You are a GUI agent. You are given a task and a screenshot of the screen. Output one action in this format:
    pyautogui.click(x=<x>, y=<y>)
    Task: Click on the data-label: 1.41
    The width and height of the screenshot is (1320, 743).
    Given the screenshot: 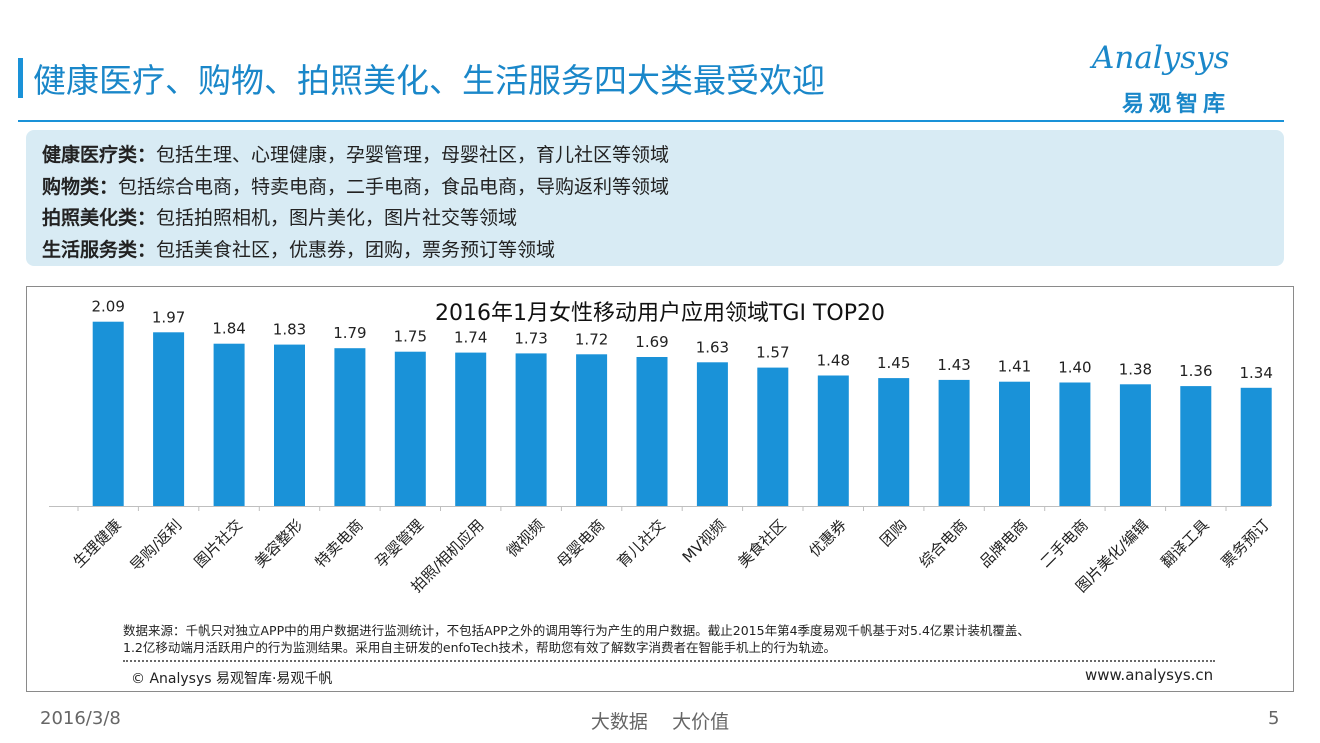 What is the action you would take?
    pyautogui.click(x=1014, y=367)
    